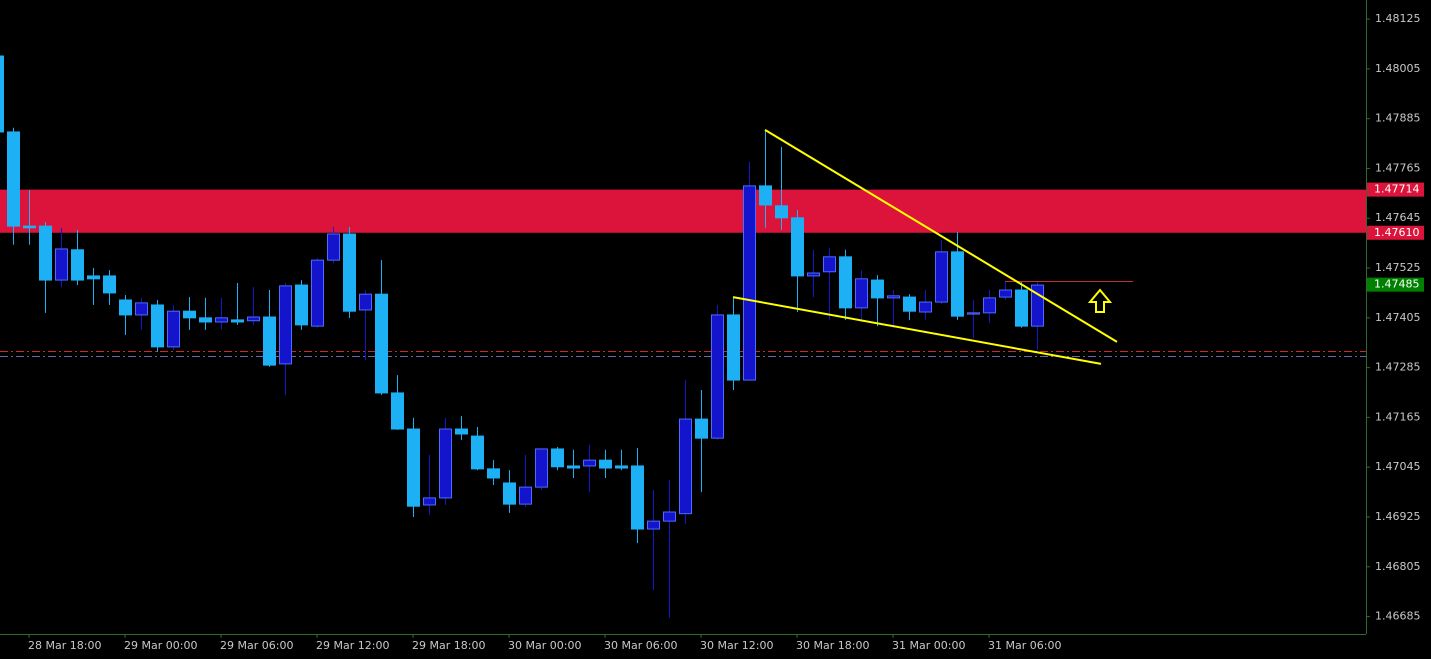 The height and width of the screenshot is (659, 1431). What do you see at coordinates (1398, 367) in the screenshot?
I see `y-tick-label: 1.47285` at bounding box center [1398, 367].